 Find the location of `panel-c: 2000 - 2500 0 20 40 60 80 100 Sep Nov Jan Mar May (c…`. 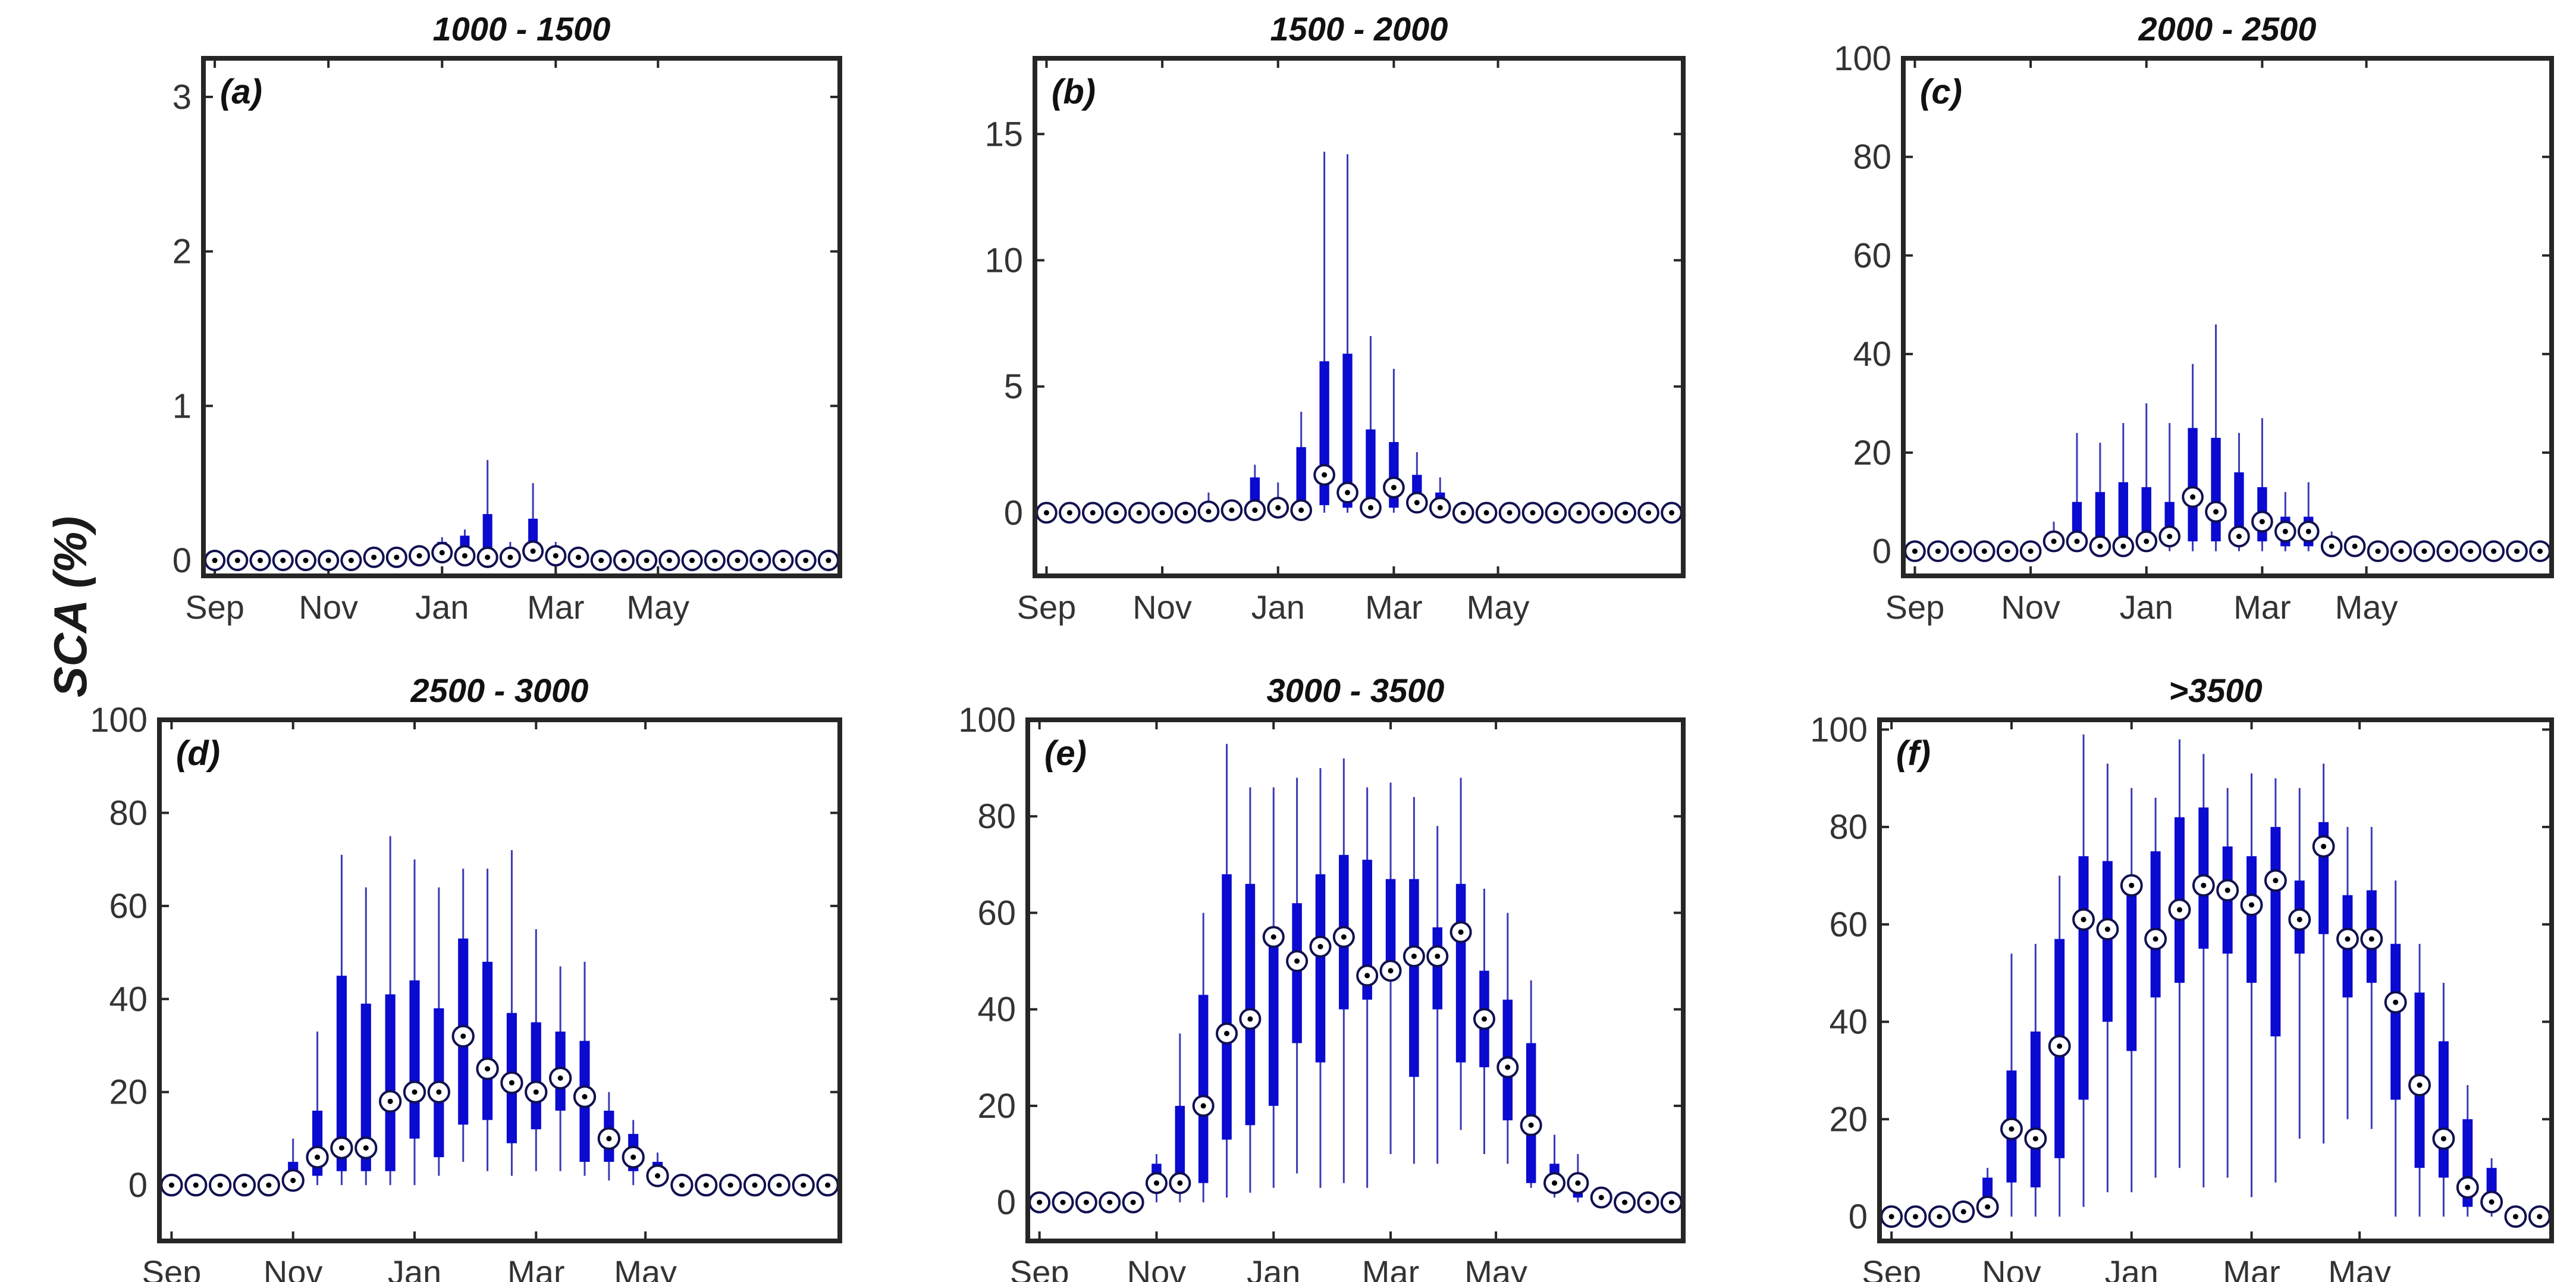

panel-c: 2000 - 2500 0 20 40 60 80 100 Sep Nov Jan Mar May (c… is located at coordinates (2194, 318).